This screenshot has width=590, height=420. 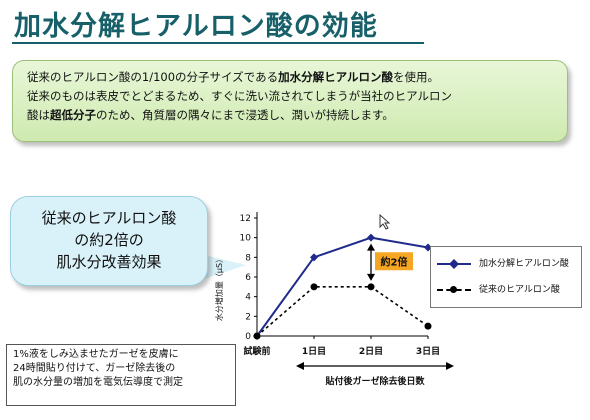 What do you see at coordinates (218, 43) in the screenshot?
I see `title-underline` at bounding box center [218, 43].